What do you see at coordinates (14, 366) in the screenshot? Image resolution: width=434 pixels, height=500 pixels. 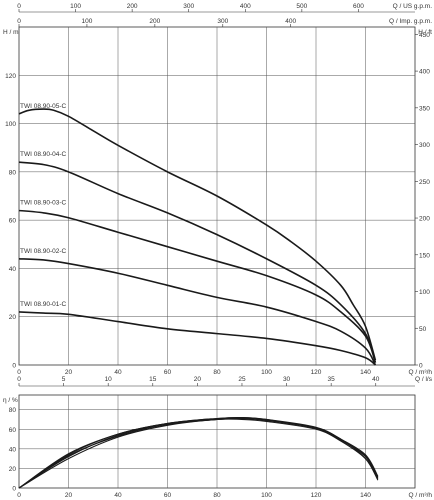 I see `y-tick-label-m: 0` at bounding box center [14, 366].